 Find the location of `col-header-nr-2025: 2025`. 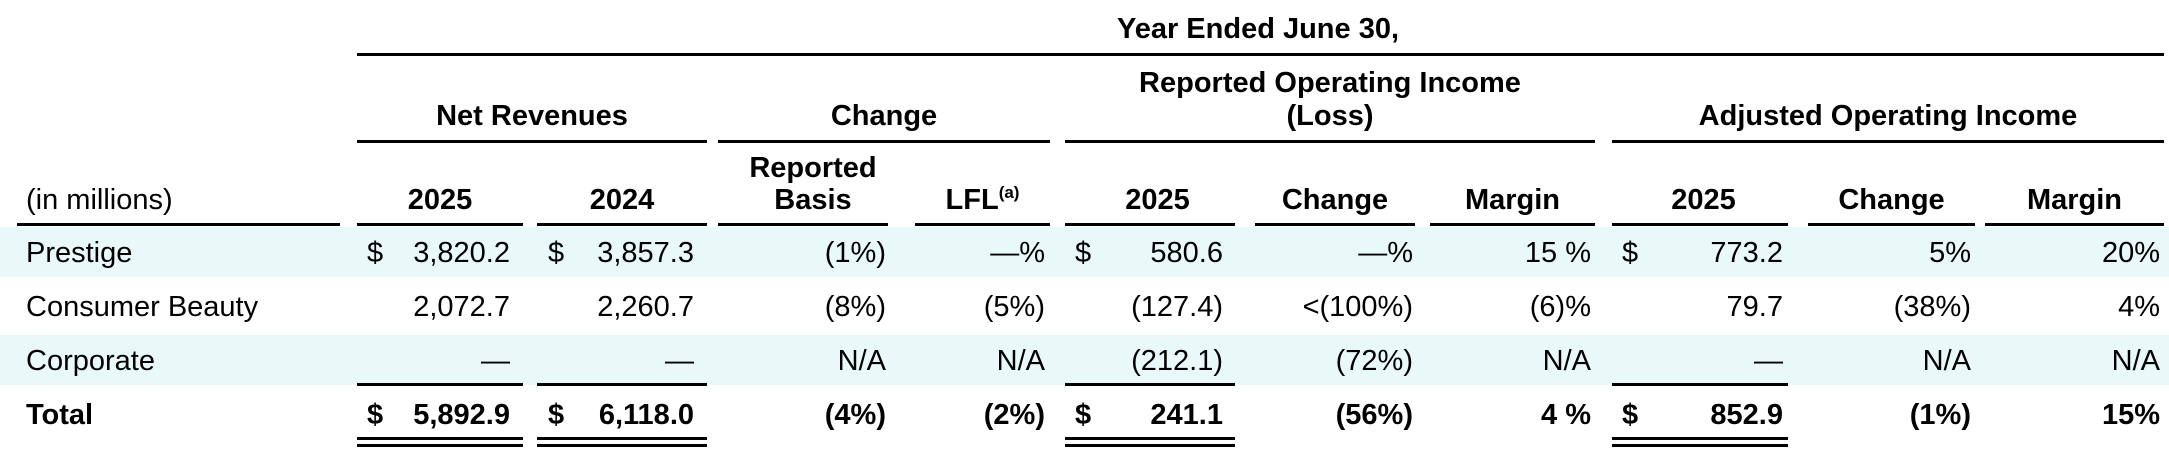

col-header-nr-2025: 2025 is located at coordinates (440, 200).